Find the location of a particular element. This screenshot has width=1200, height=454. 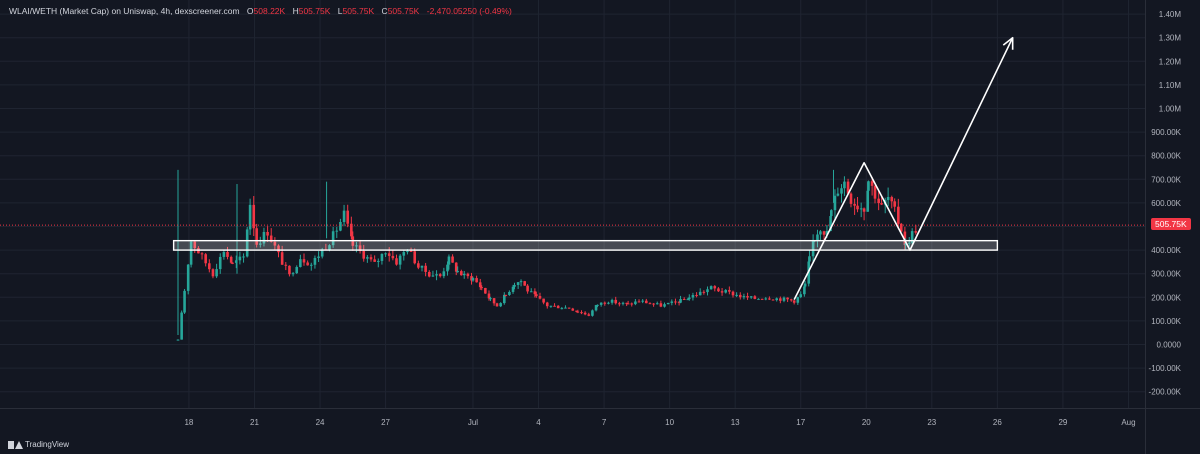

y-tick-label: -200.00K is located at coordinates (1165, 392).